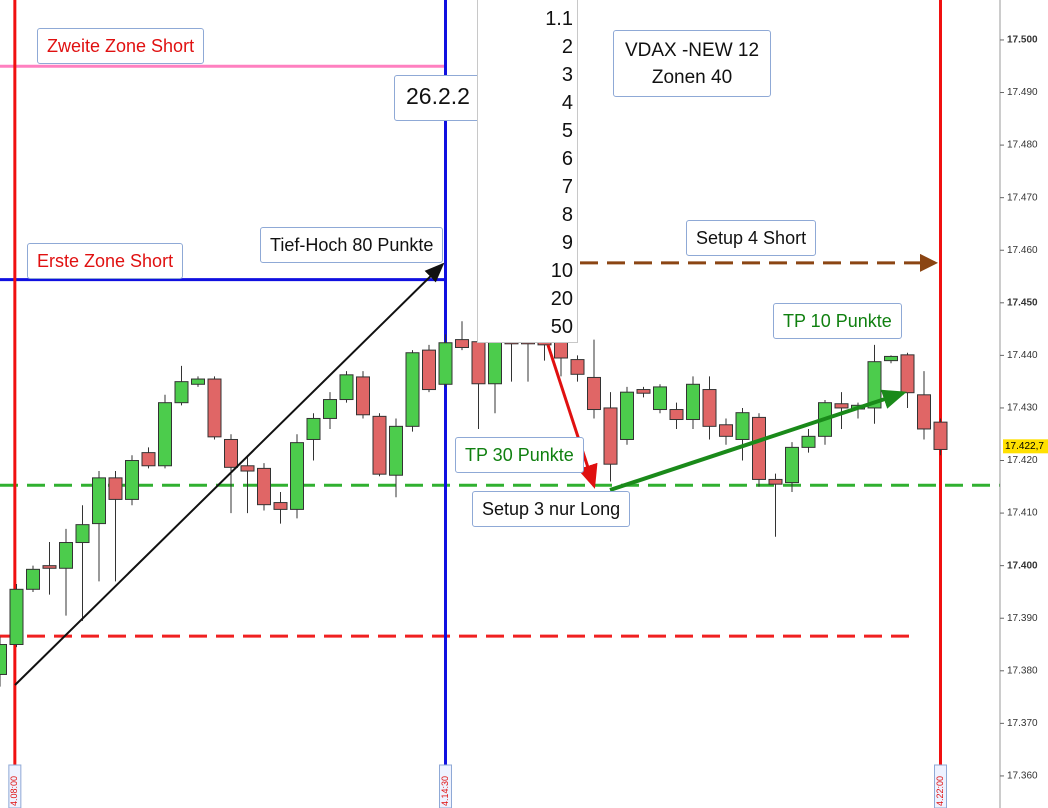 The height and width of the screenshot is (808, 1048). What do you see at coordinates (1022, 460) in the screenshot?
I see `y-tick-label: 17.420` at bounding box center [1022, 460].